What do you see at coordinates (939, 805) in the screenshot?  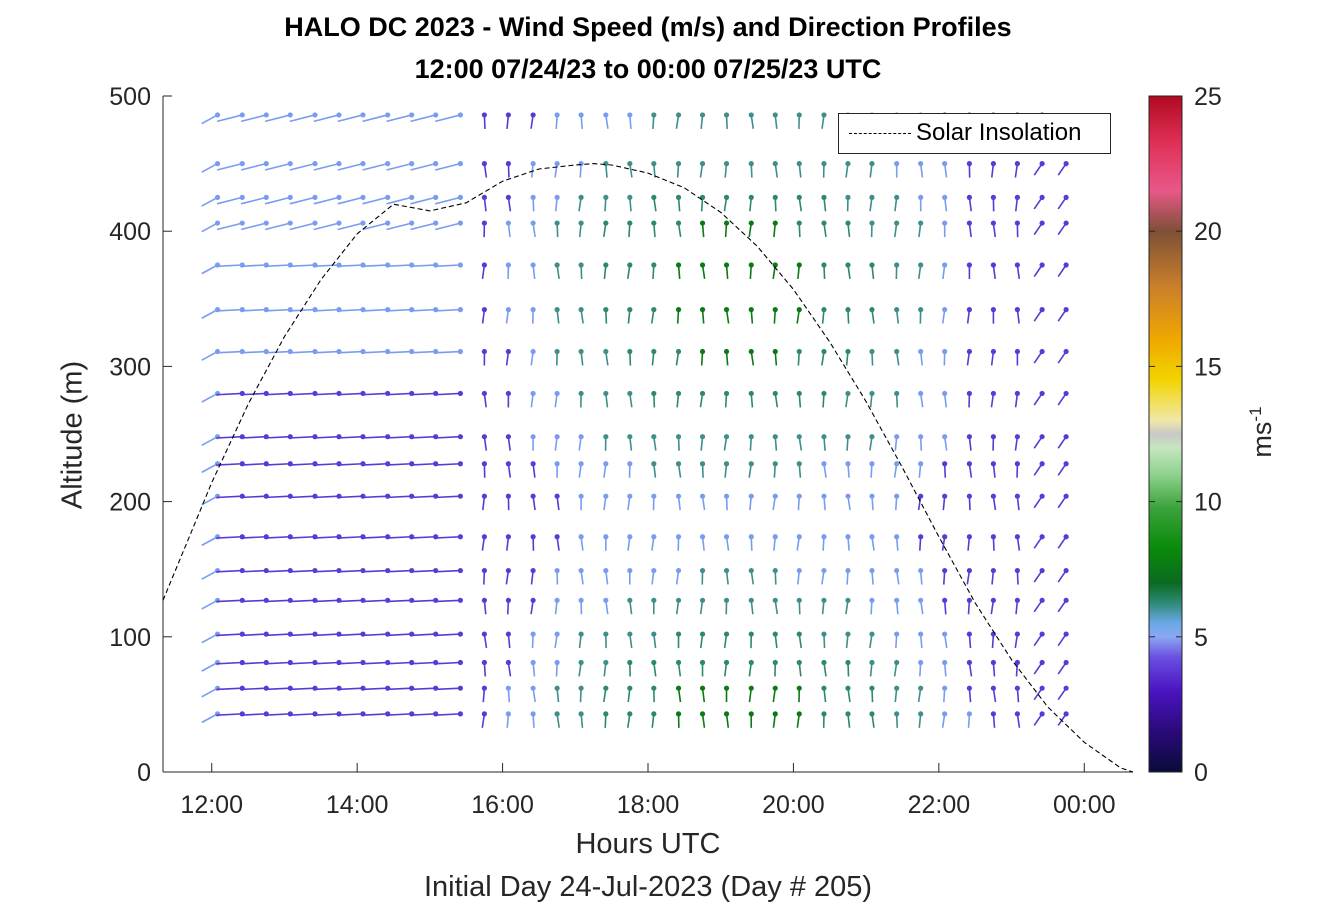 I see `x-tick-label: 22:00` at bounding box center [939, 805].